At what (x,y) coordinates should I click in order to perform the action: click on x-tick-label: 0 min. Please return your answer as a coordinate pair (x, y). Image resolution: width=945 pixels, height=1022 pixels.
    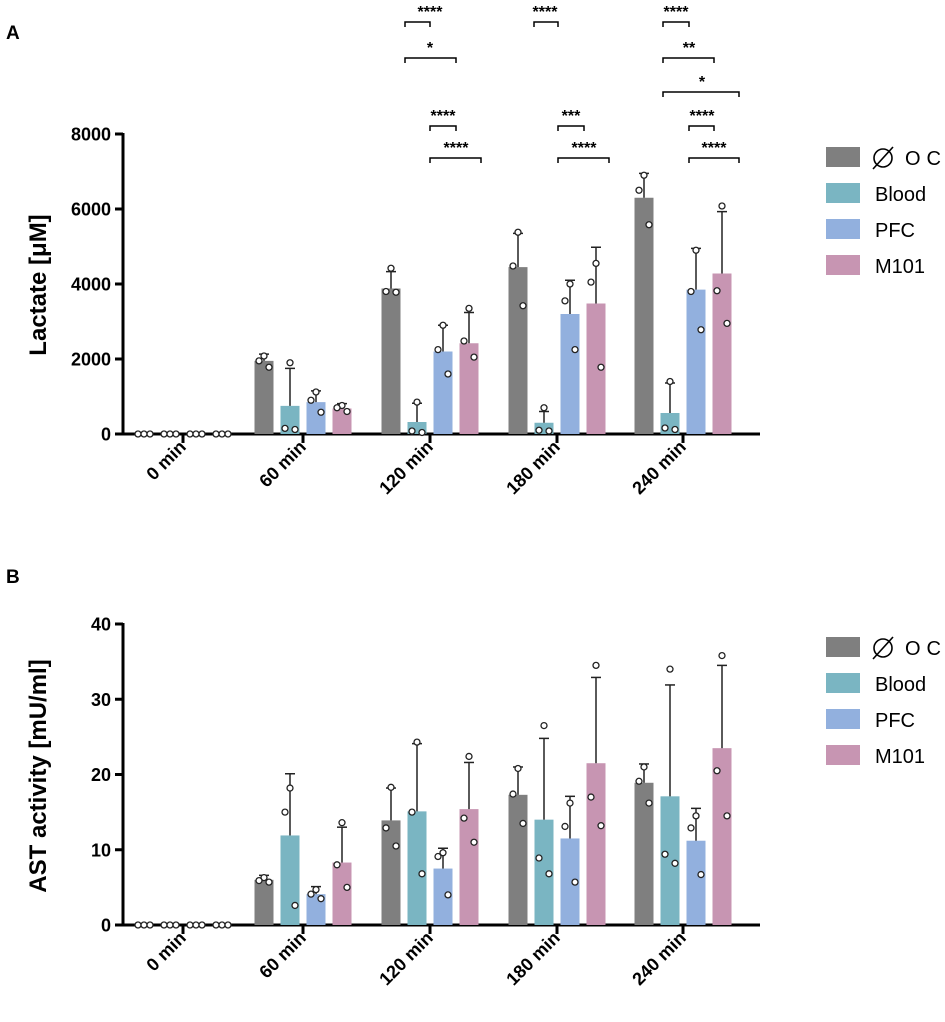
    Looking at the image, I should click on (165, 951).